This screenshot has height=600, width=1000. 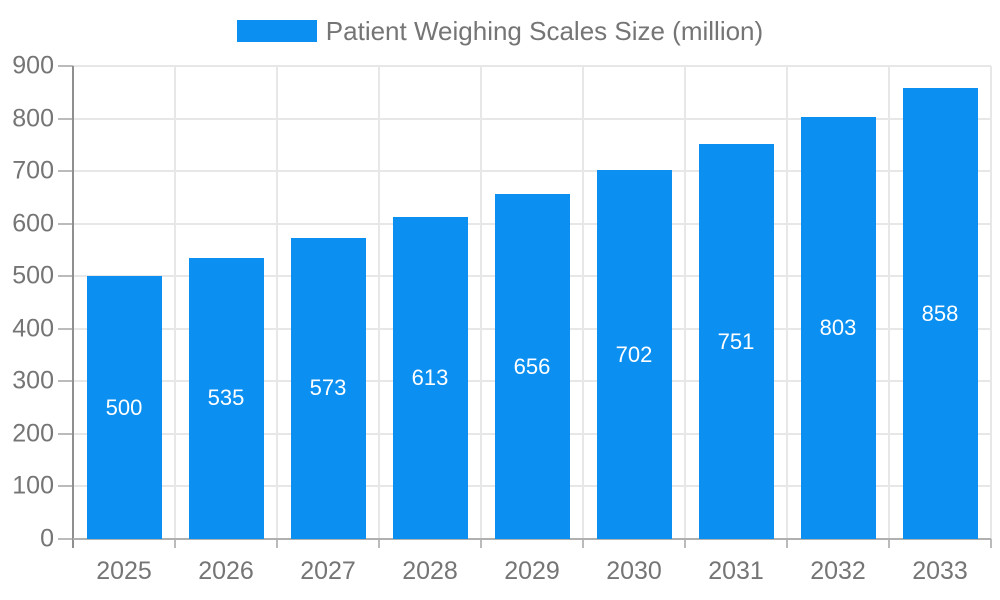 What do you see at coordinates (33, 433) in the screenshot?
I see `y-axis-tick-label: 200` at bounding box center [33, 433].